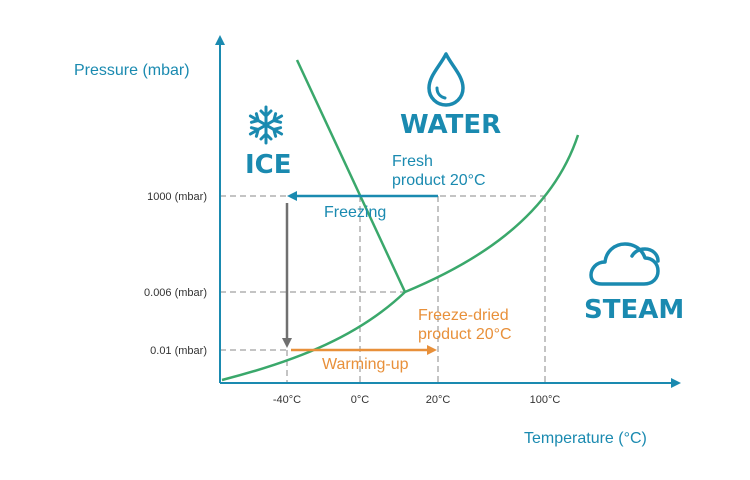 The image size is (750, 480). What do you see at coordinates (175, 293) in the screenshot?
I see `y-tick-0006: 0.006 (mbar)` at bounding box center [175, 293].